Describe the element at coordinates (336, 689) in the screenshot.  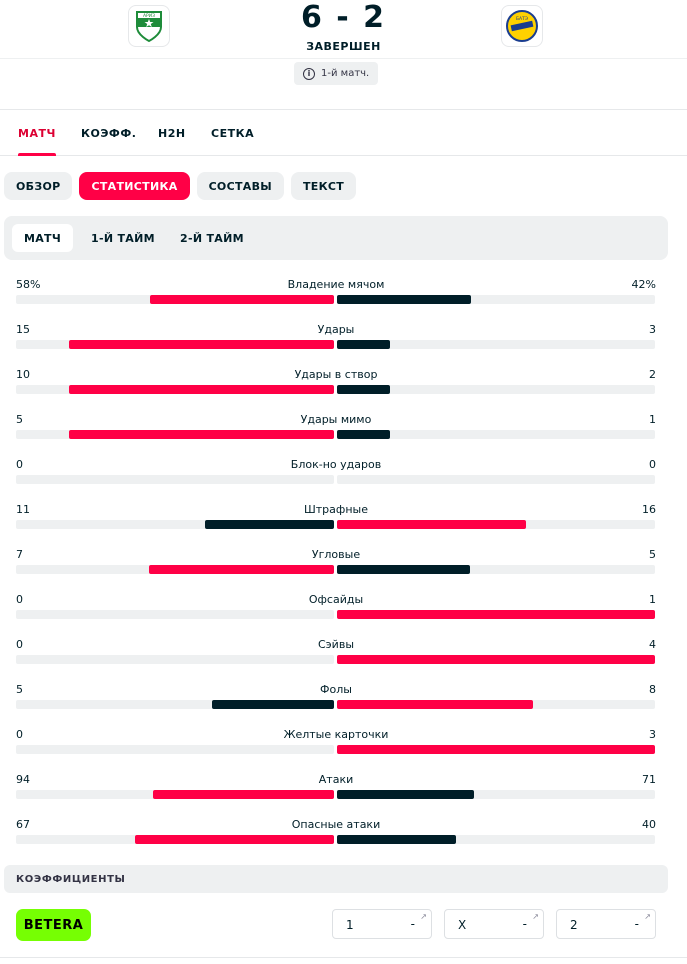
I see `stat-label: Фолы` at that location.